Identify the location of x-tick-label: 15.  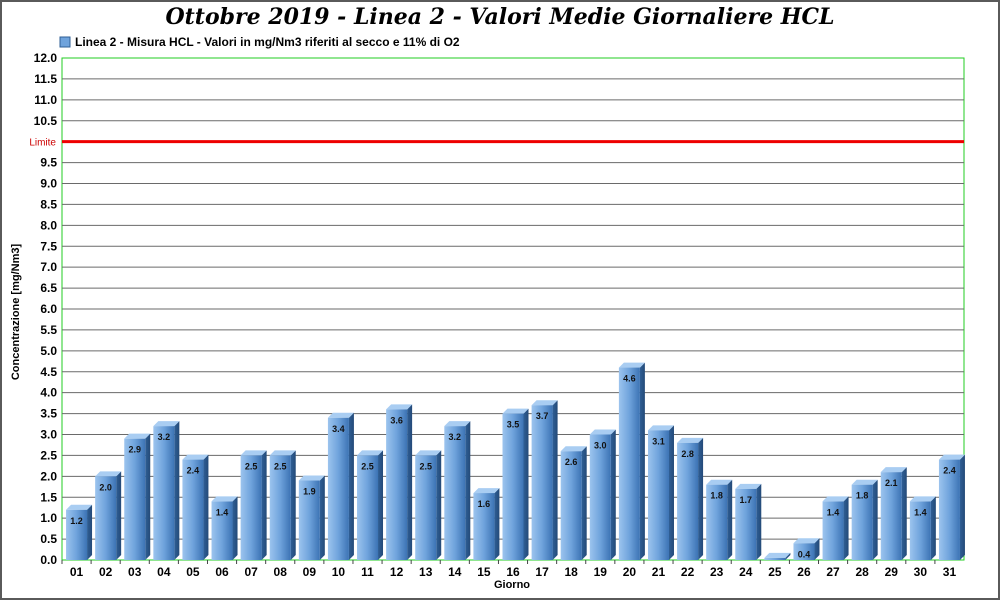
(484, 572).